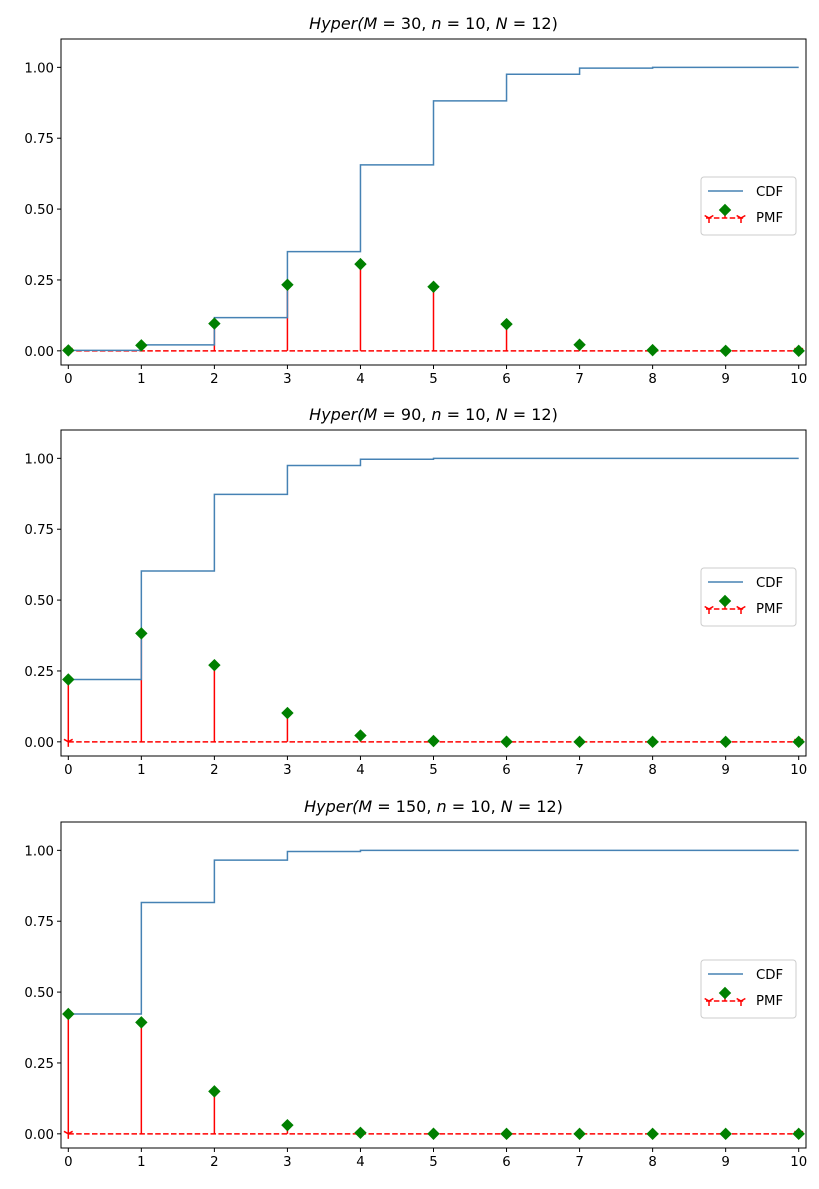 This screenshot has height=1189, width=819. I want to click on title-n-label: n, so click(436, 414).